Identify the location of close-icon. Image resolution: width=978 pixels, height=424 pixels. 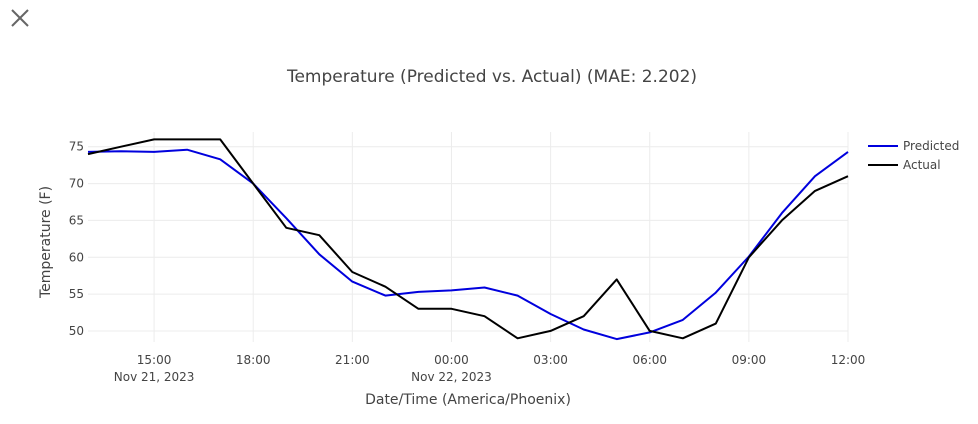
(20, 18).